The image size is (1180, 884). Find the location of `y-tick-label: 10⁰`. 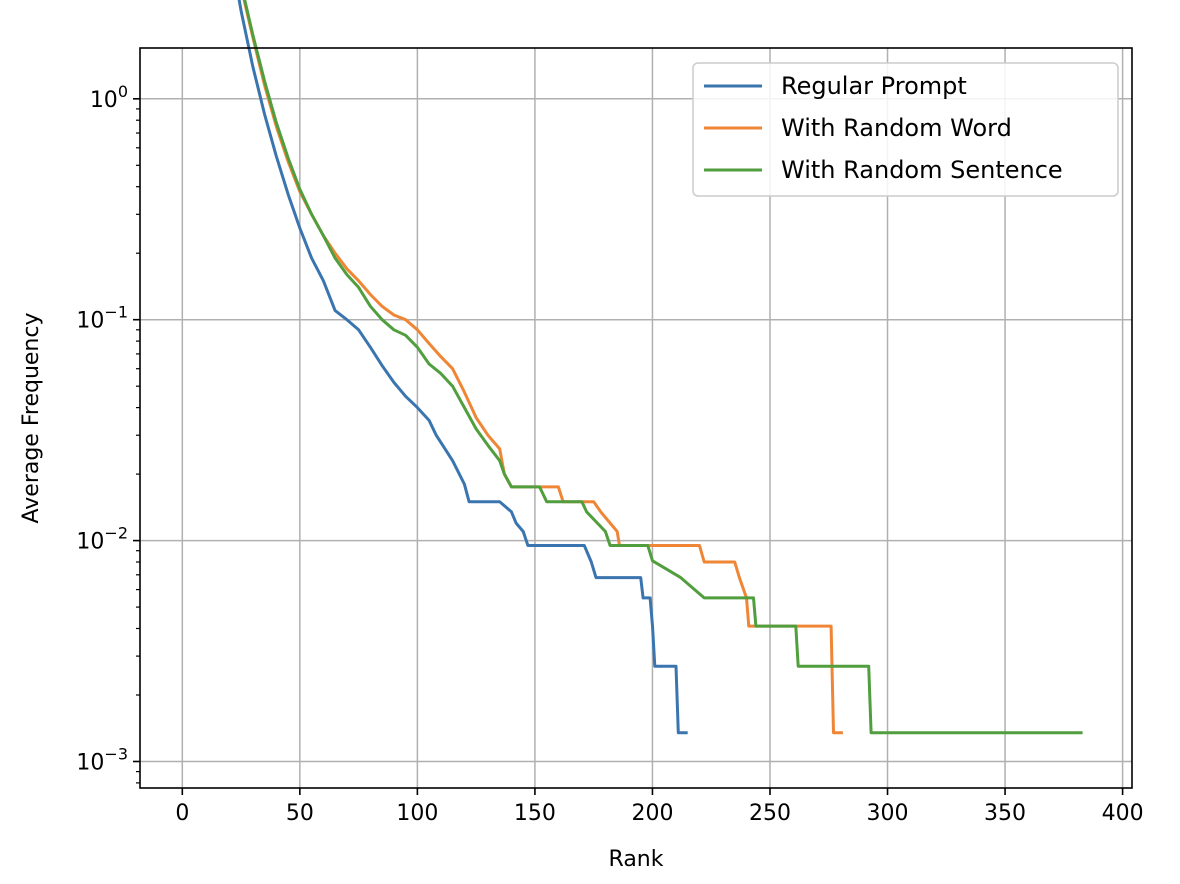

y-tick-label: 10⁰ is located at coordinates (109, 97).